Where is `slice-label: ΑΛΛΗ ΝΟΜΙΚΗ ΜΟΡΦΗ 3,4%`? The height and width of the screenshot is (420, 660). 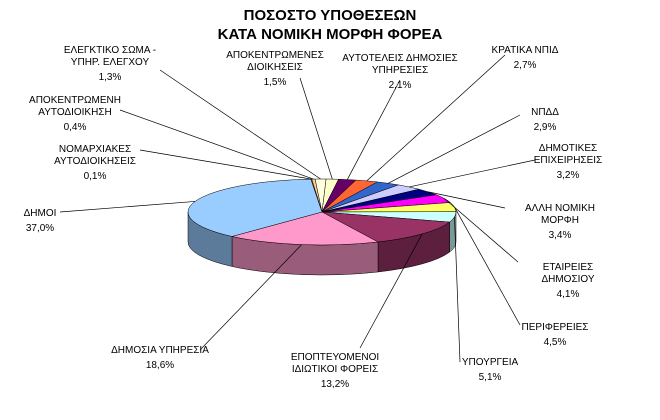
slice-label: ΑΛΛΗ ΝΟΜΙΚΗ ΜΟΡΦΗ 3,4% is located at coordinates (560, 222).